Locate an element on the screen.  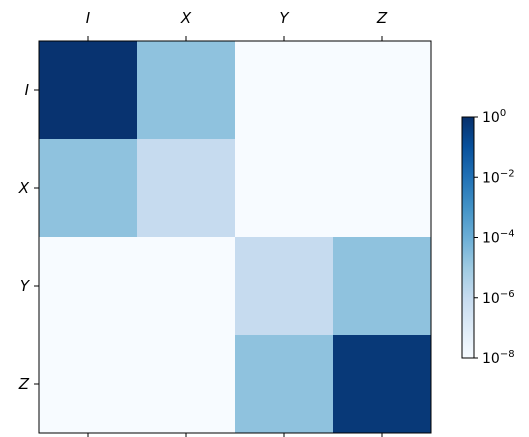
heatmap-cell-X-Y is located at coordinates (284, 188).